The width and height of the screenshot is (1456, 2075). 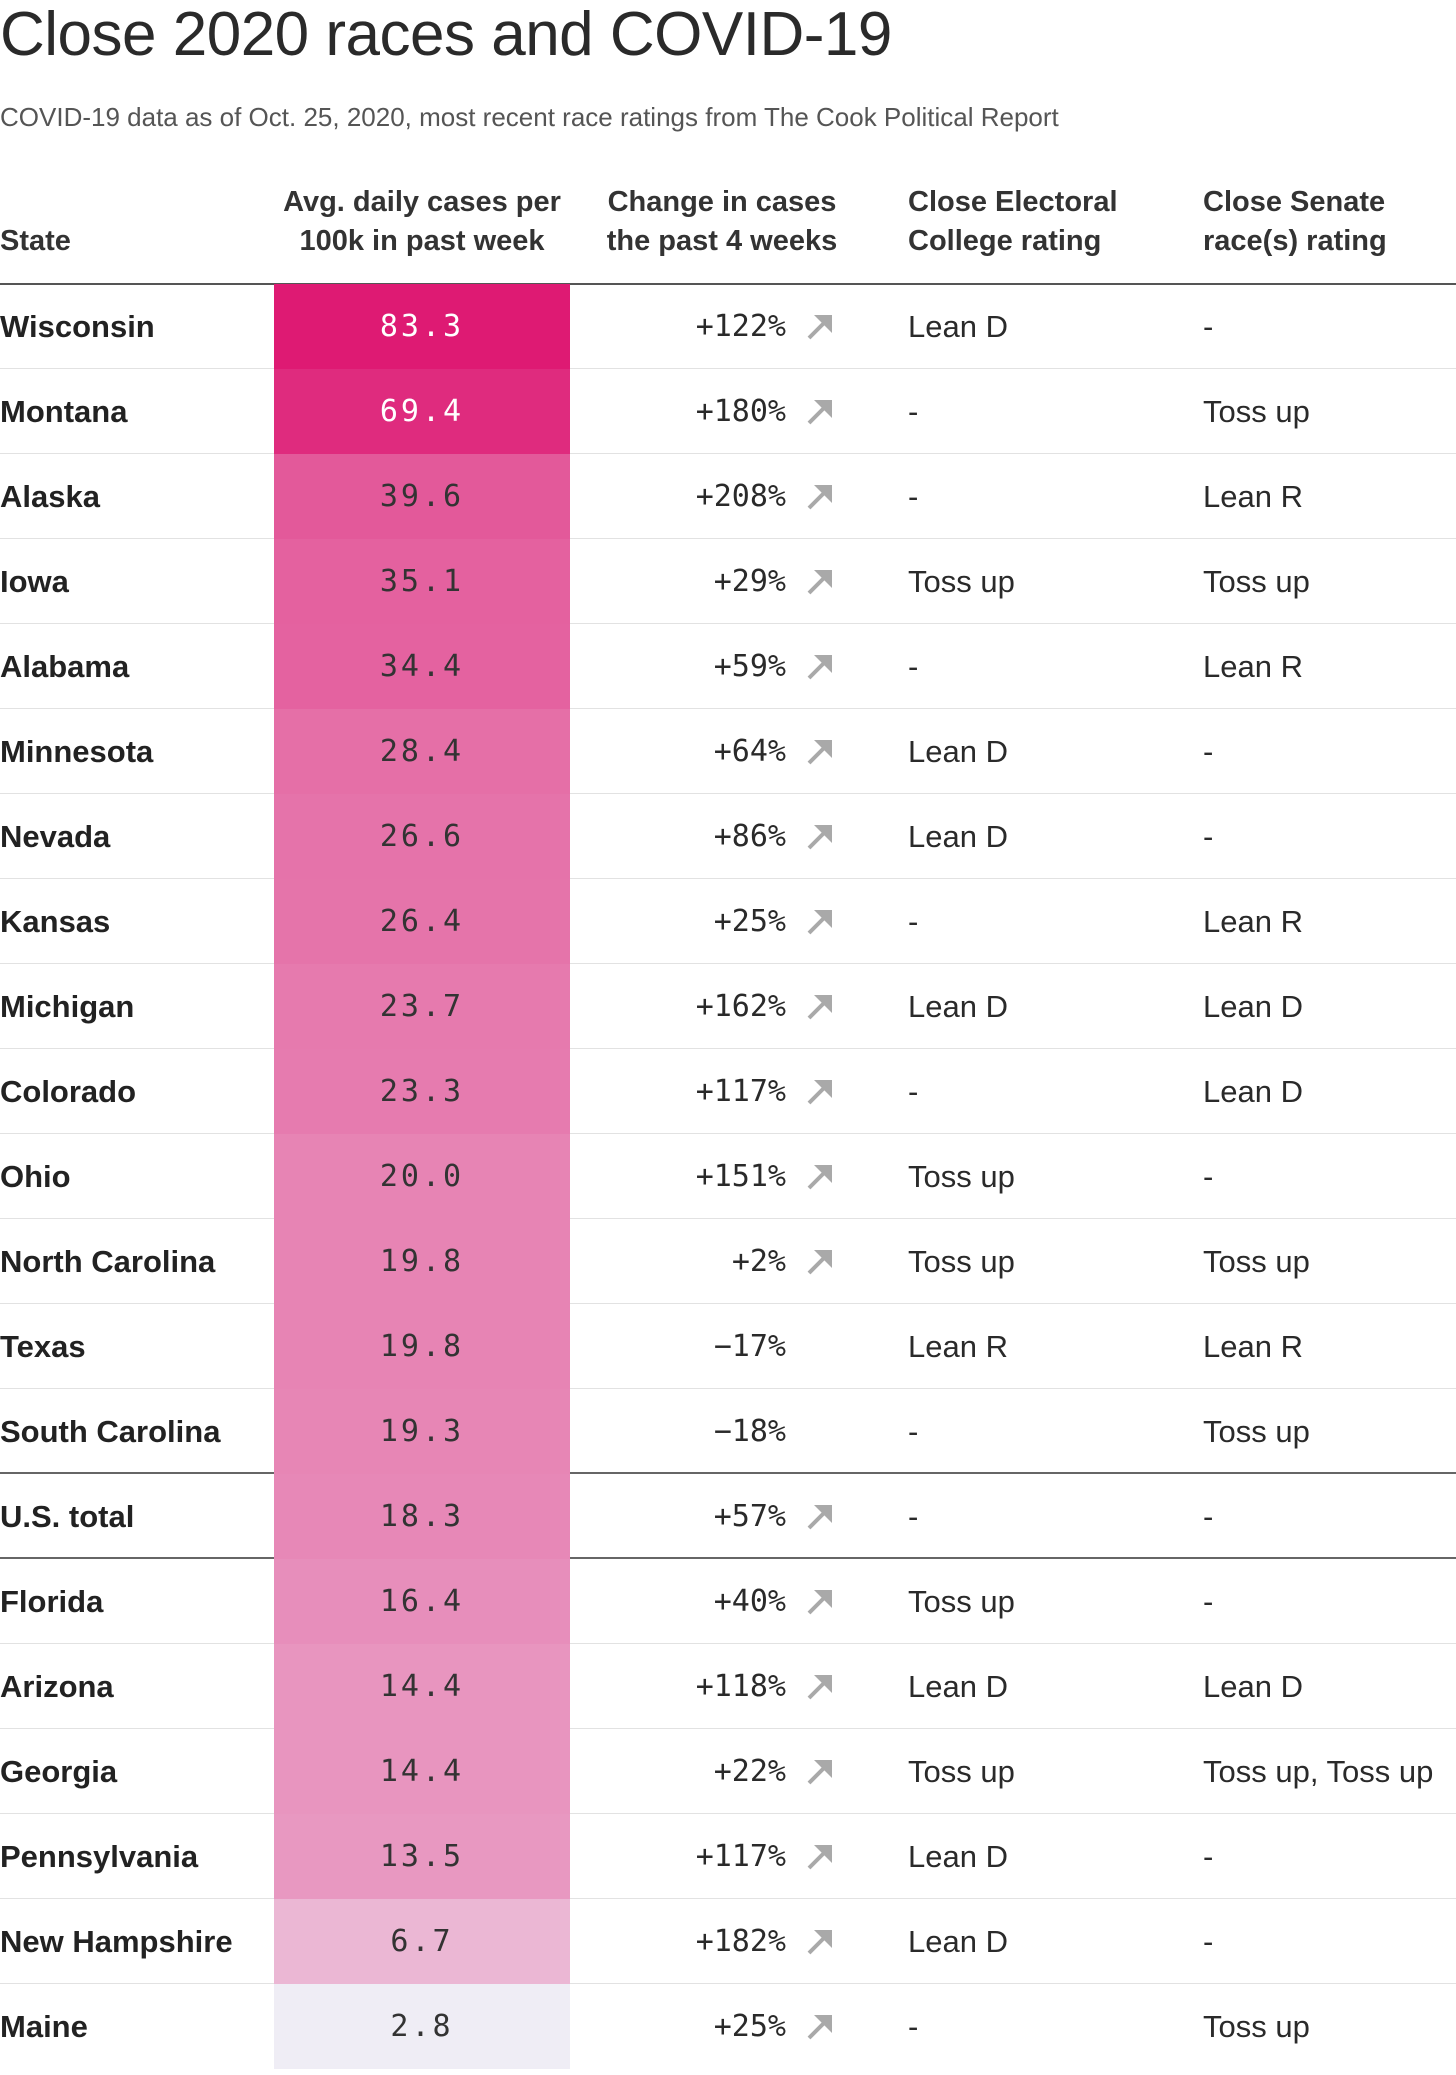 I want to click on state-name: Pennsylvania, so click(x=99, y=1856).